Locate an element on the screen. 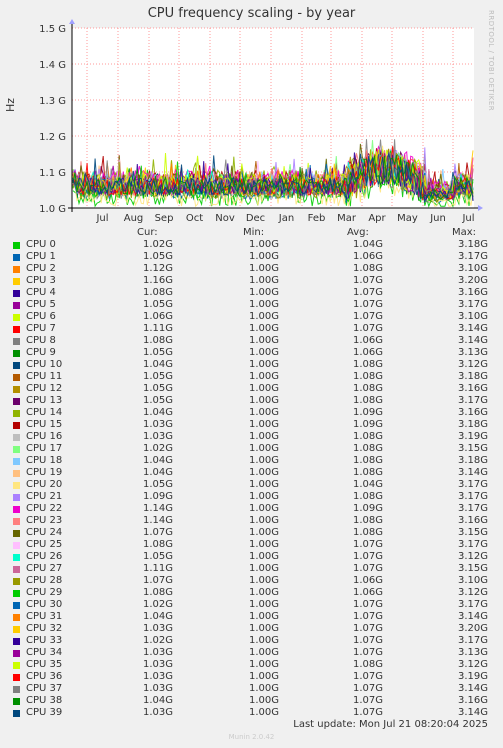 This screenshot has width=503, height=748. legend-avg: 1.08G is located at coordinates (367, 520).